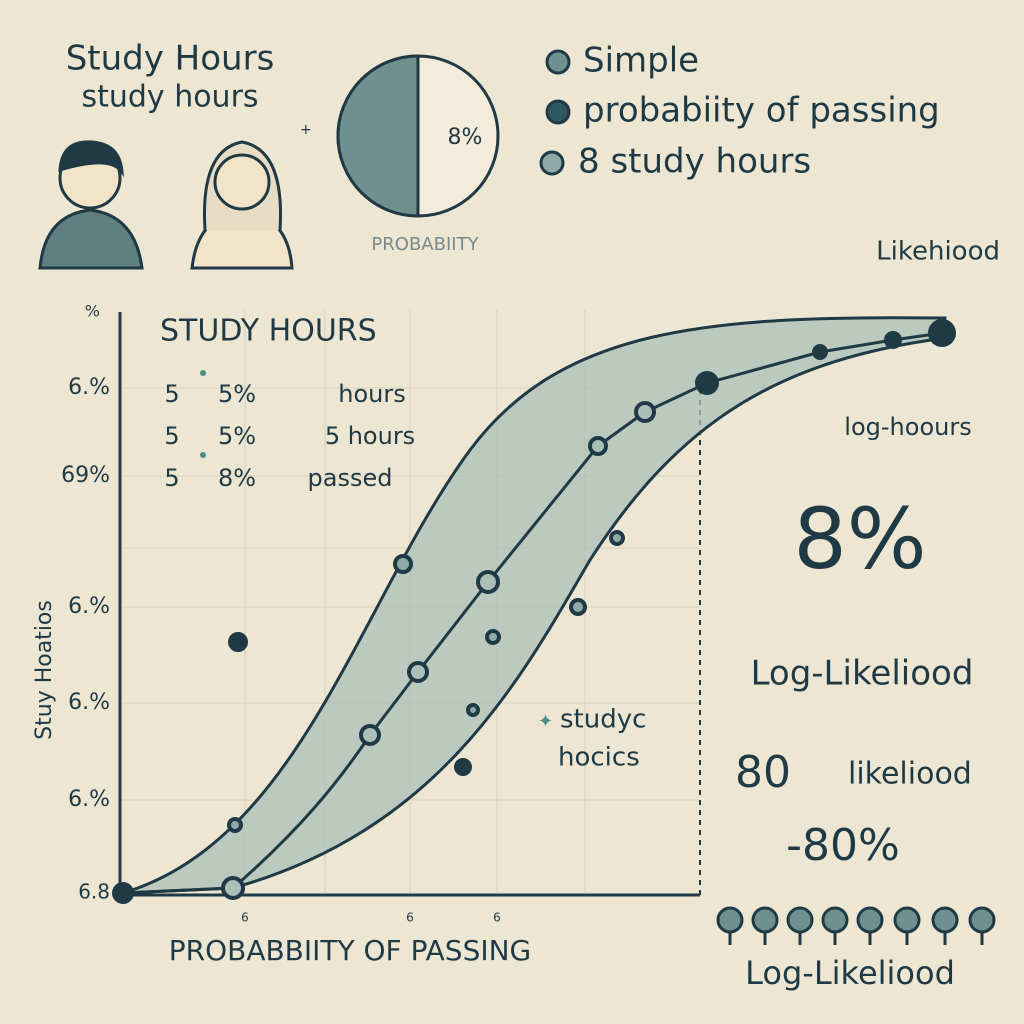 This screenshot has width=1024, height=1024. What do you see at coordinates (92, 311) in the screenshot?
I see `y-tick-label: %` at bounding box center [92, 311].